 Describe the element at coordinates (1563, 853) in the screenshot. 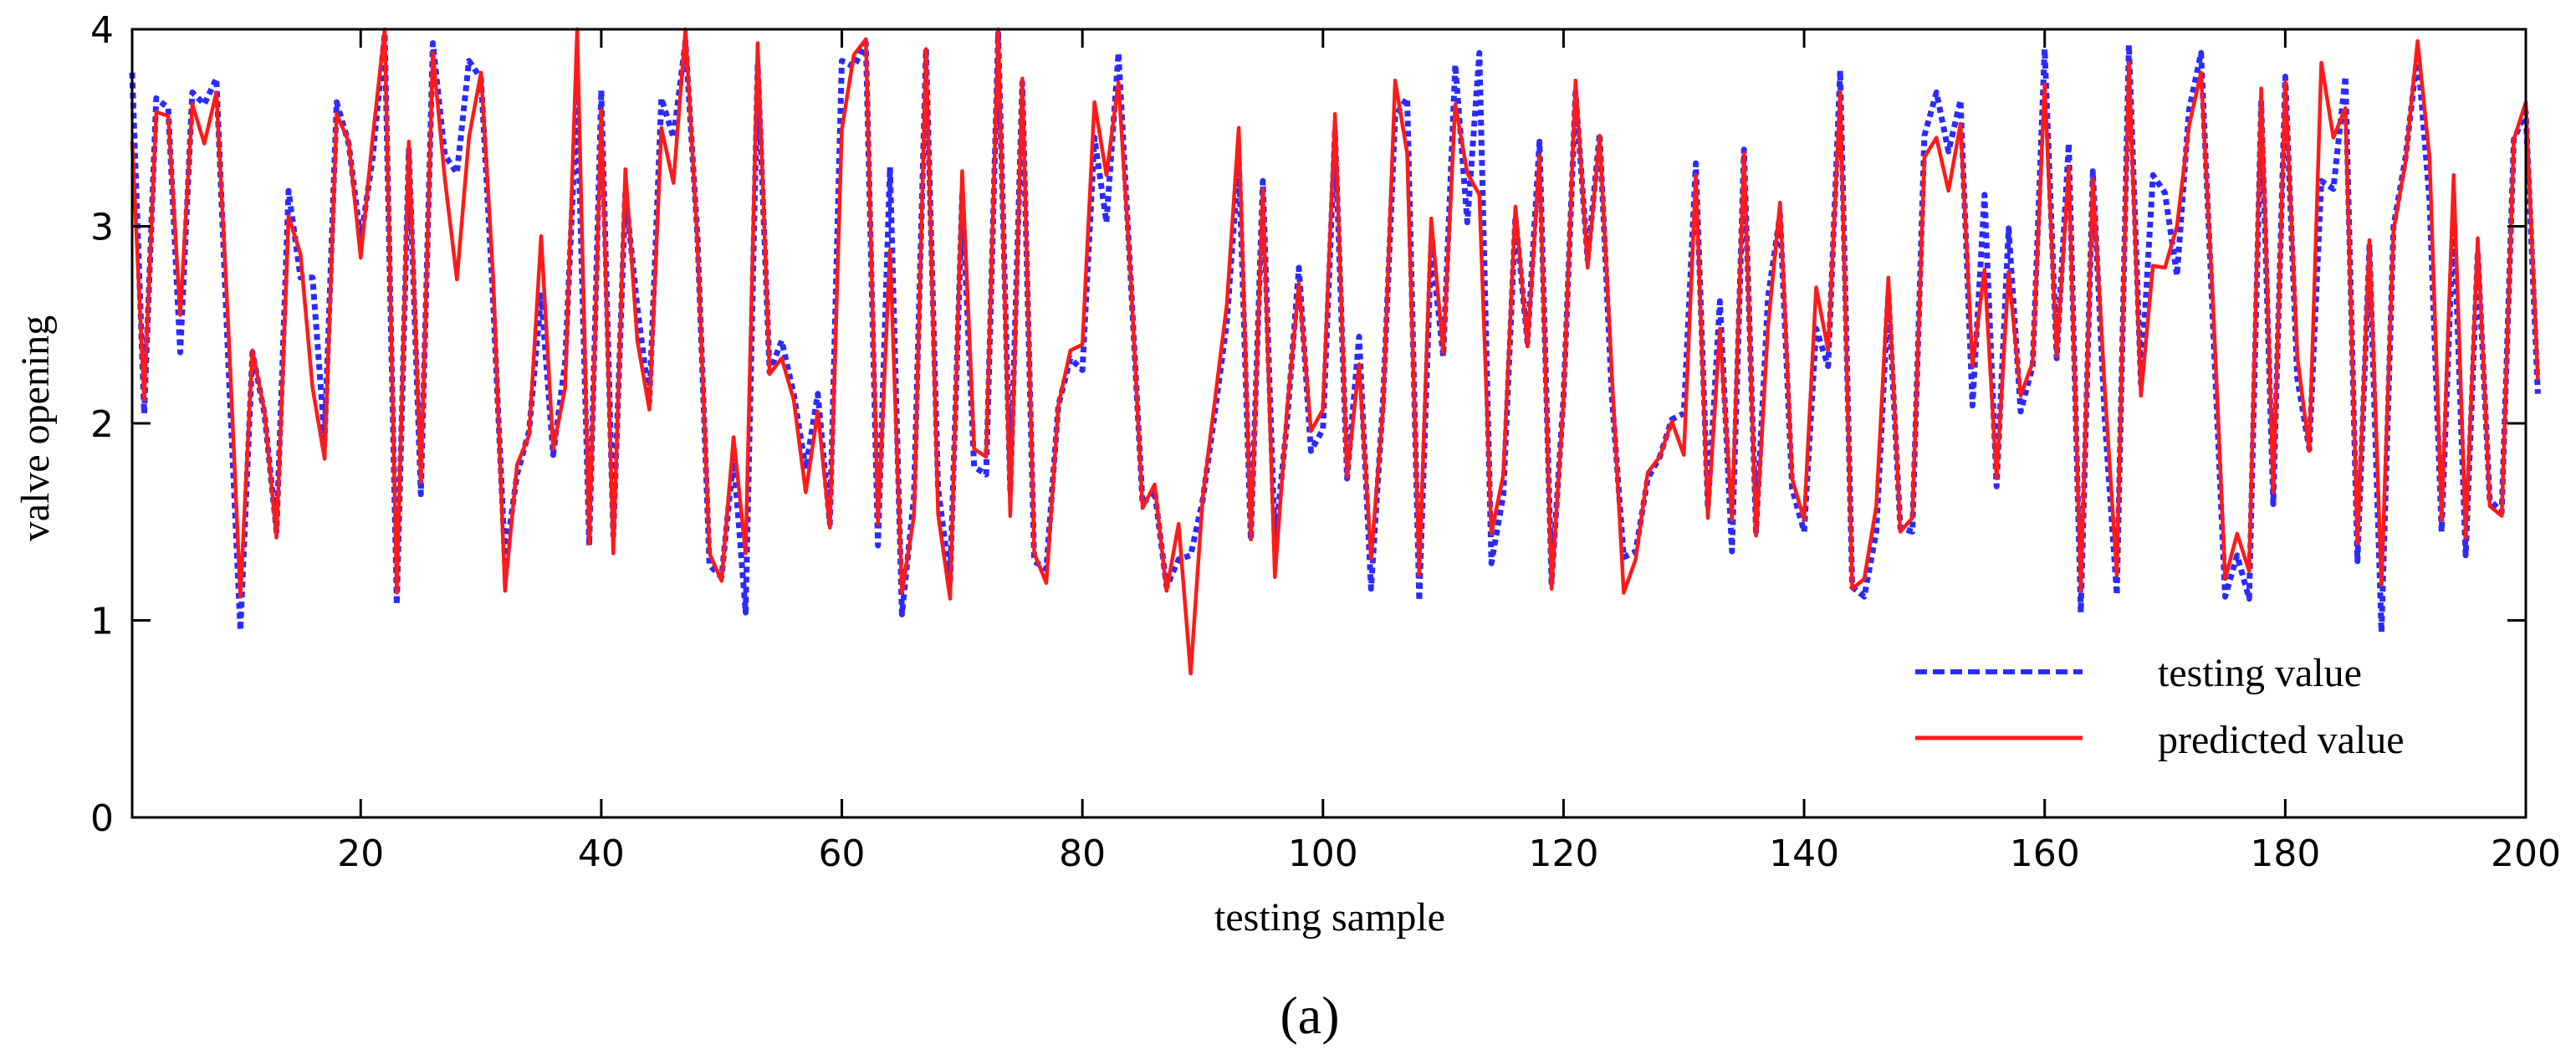

I see `x-tick-label: 120` at that location.